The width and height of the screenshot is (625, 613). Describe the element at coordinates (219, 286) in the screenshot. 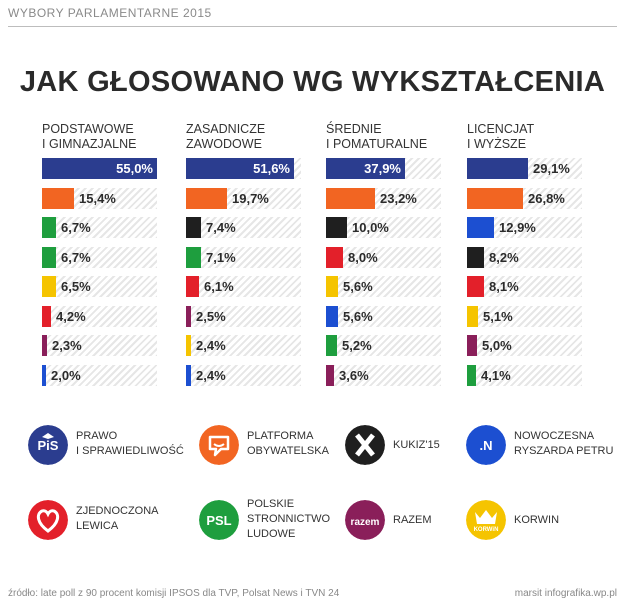

I see `data-label: 6,1%` at that location.